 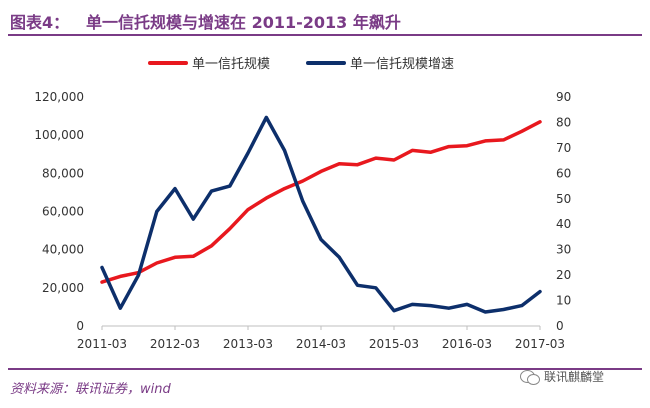 I want to click on legend-item-scale-label: 单一信托规模, so click(x=231, y=64).